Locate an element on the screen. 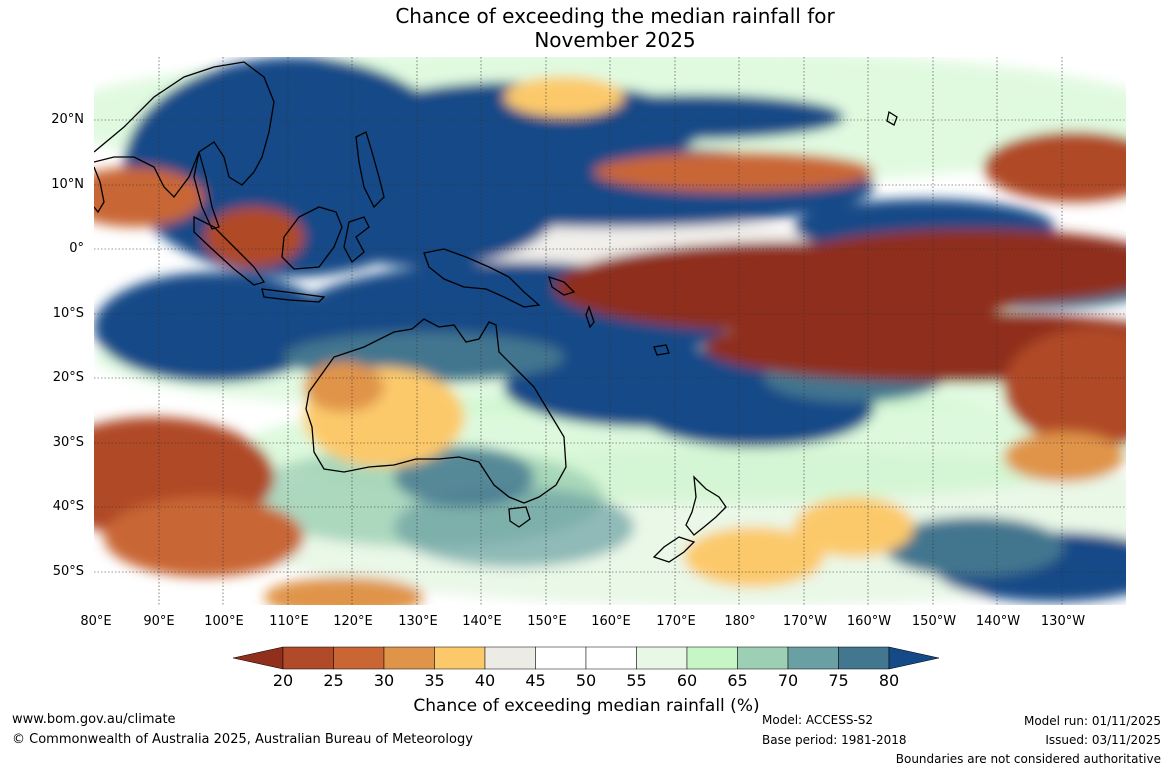  lat-label-20n: 20°N is located at coordinates (67, 119).